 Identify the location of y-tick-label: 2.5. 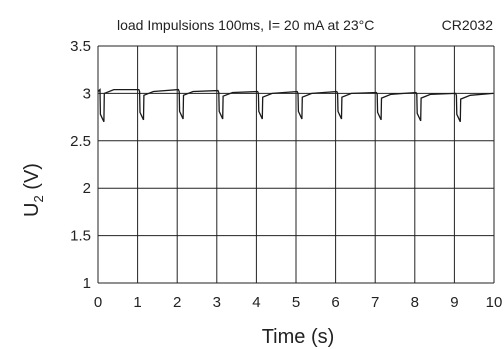
(80, 141).